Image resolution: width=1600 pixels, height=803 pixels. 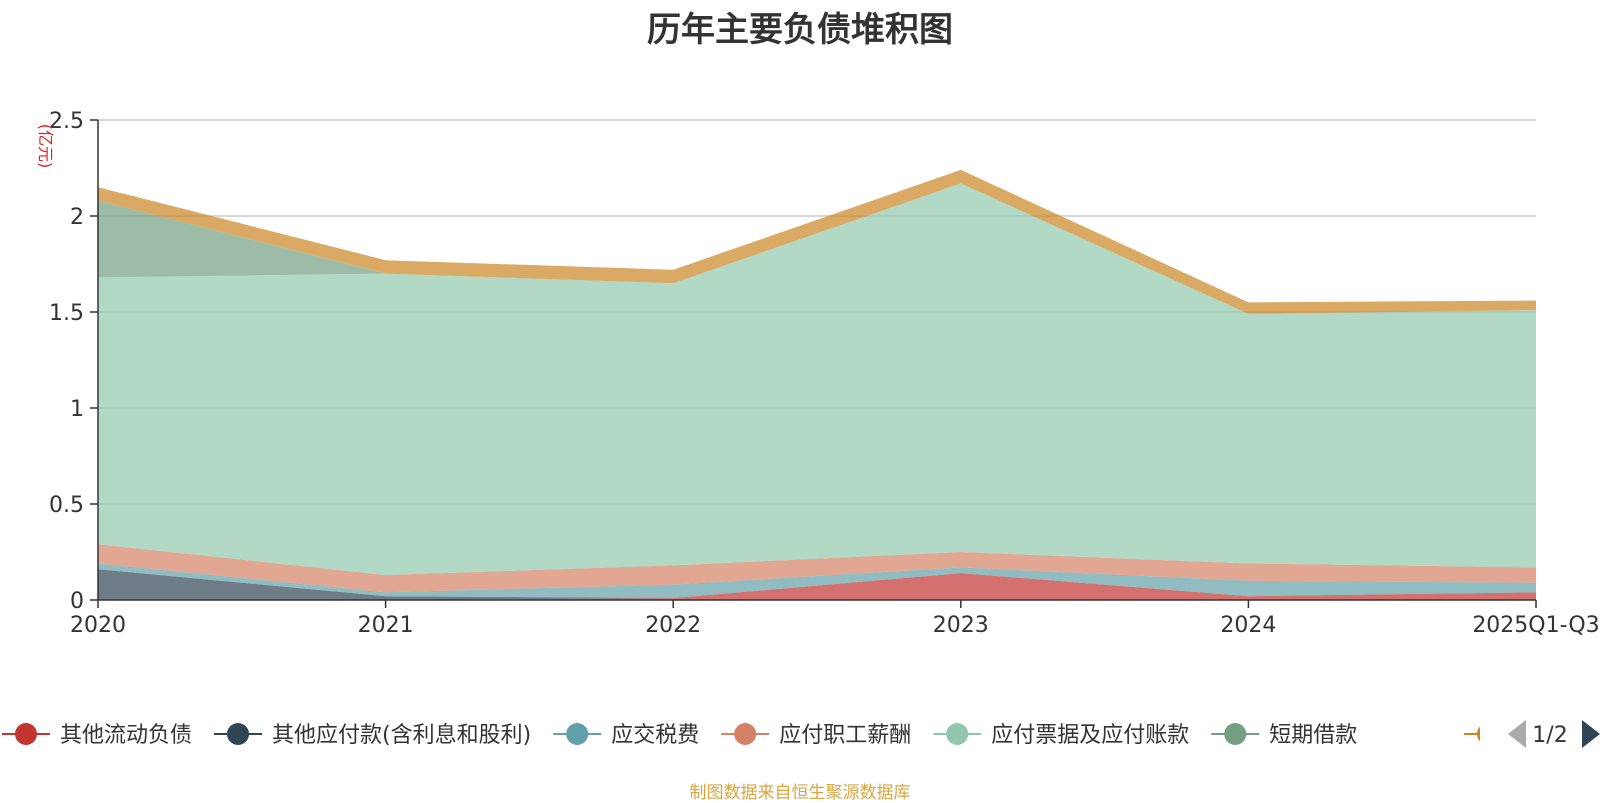 What do you see at coordinates (77, 601) in the screenshot?
I see `y-tick-label: 0` at bounding box center [77, 601].